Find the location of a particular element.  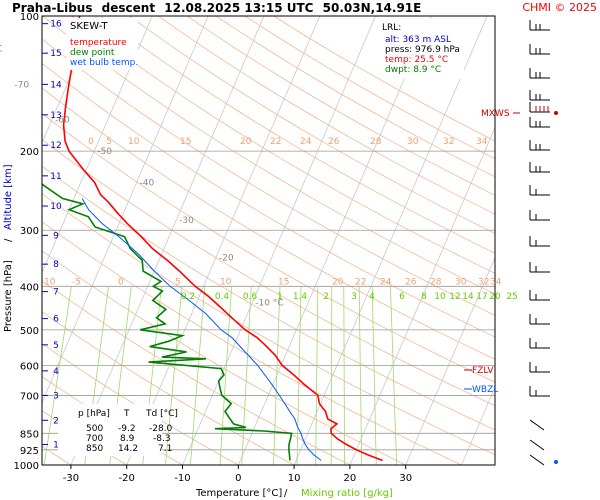

altitude-tick-label: 6 is located at coordinates (56, 320).